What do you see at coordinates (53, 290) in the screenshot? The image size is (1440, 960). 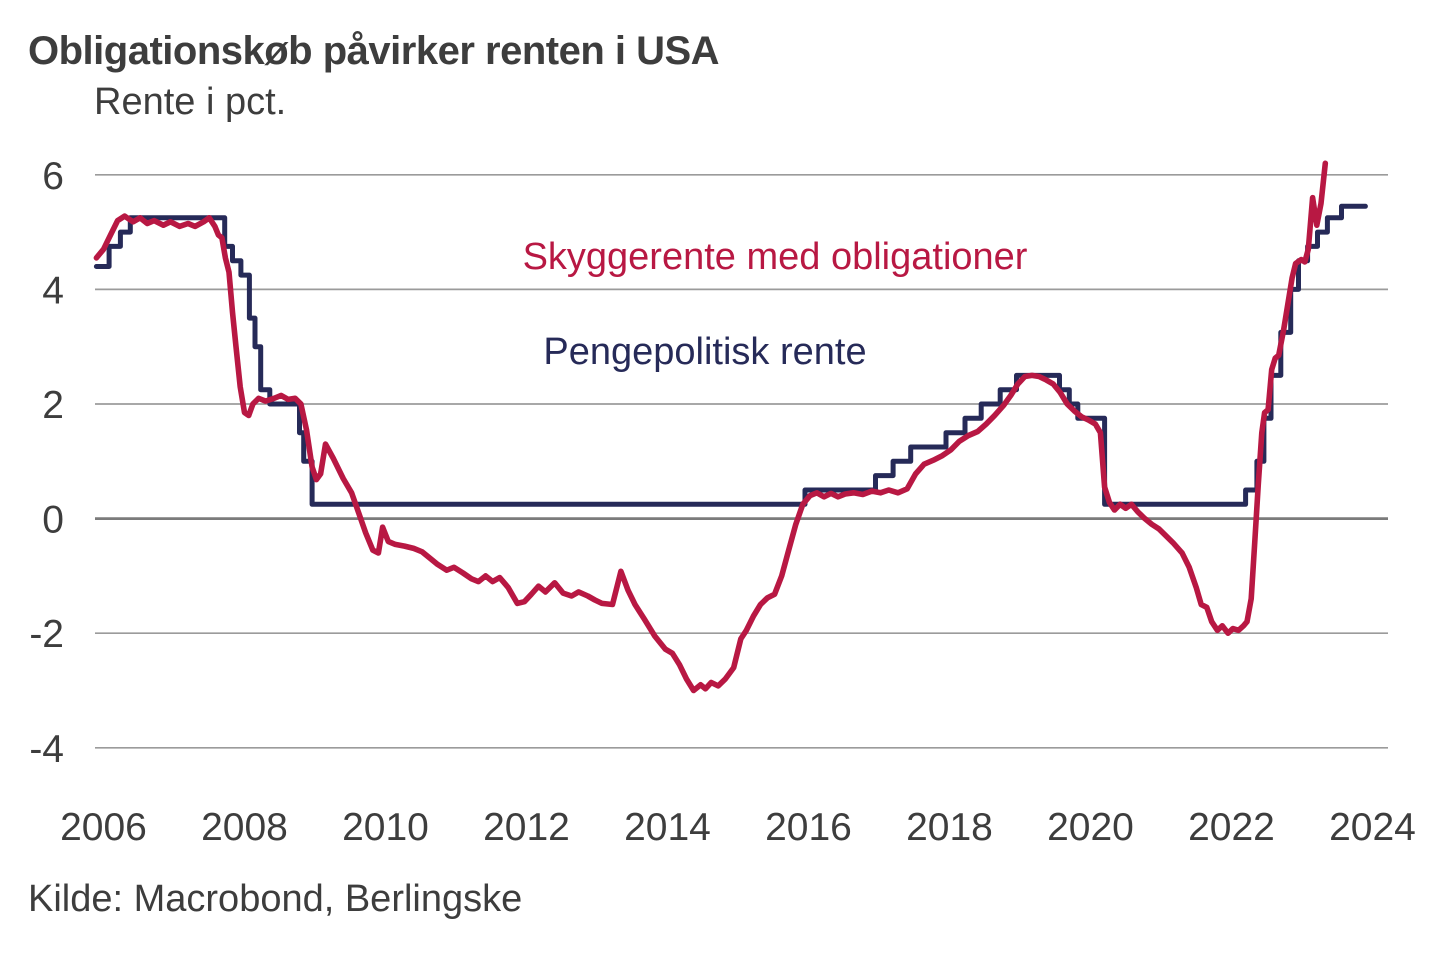 I see `y-tick-label-4: 4` at bounding box center [53, 290].